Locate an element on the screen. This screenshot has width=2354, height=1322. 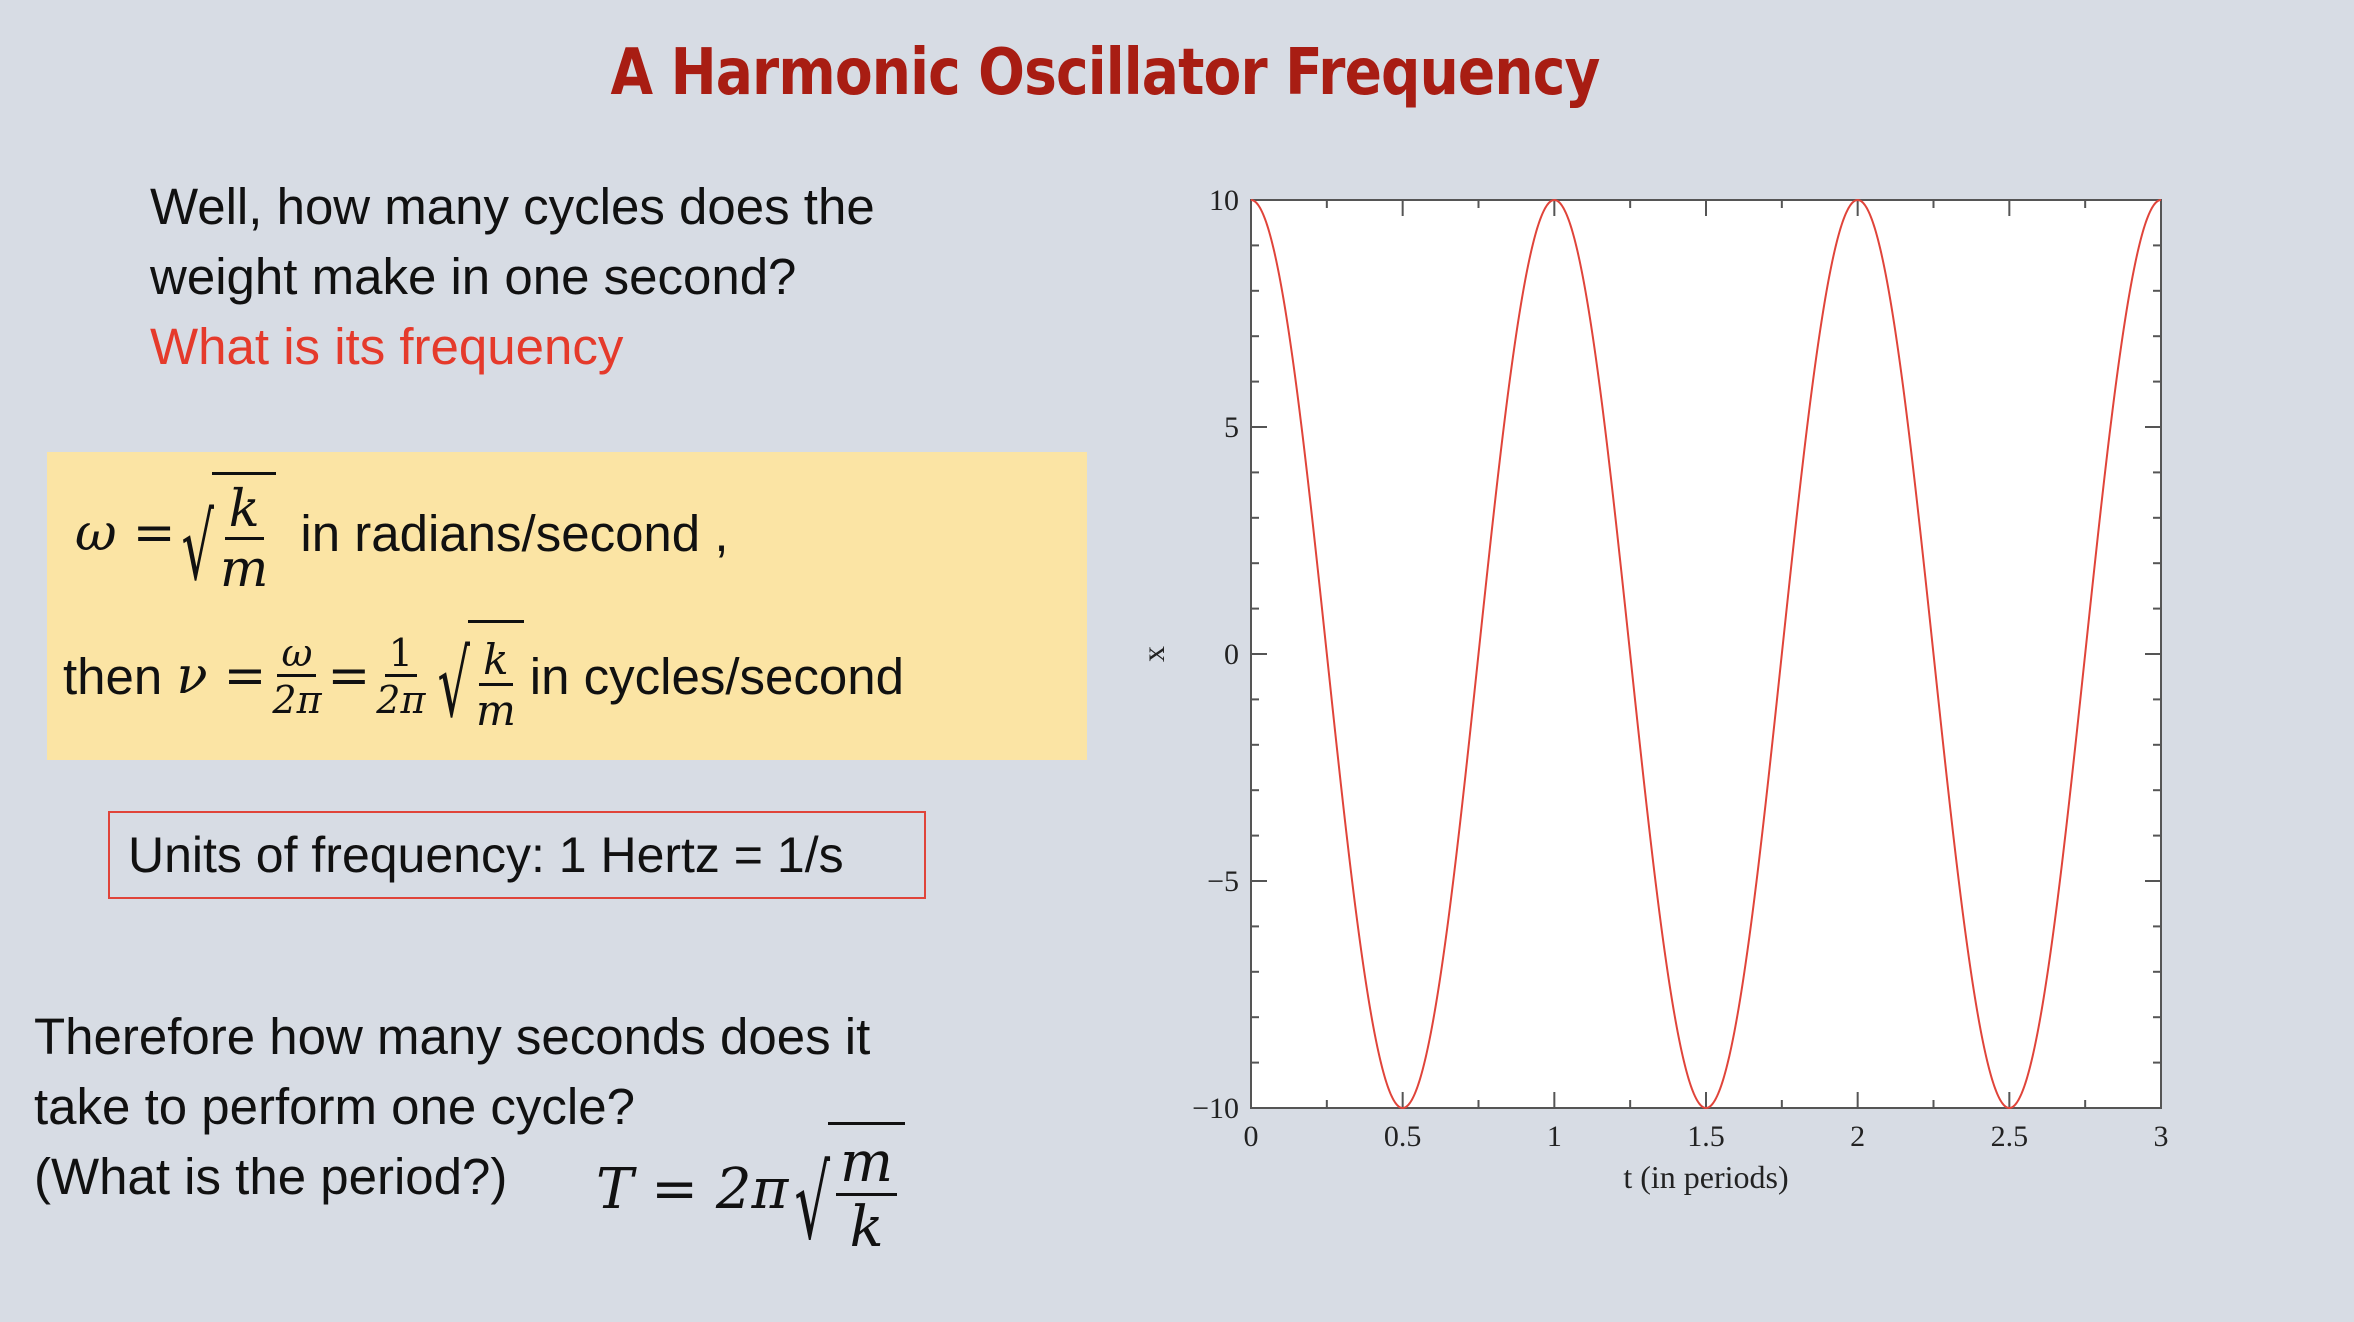
omega-sqrt: √ k m is located at coordinates (229, 533).